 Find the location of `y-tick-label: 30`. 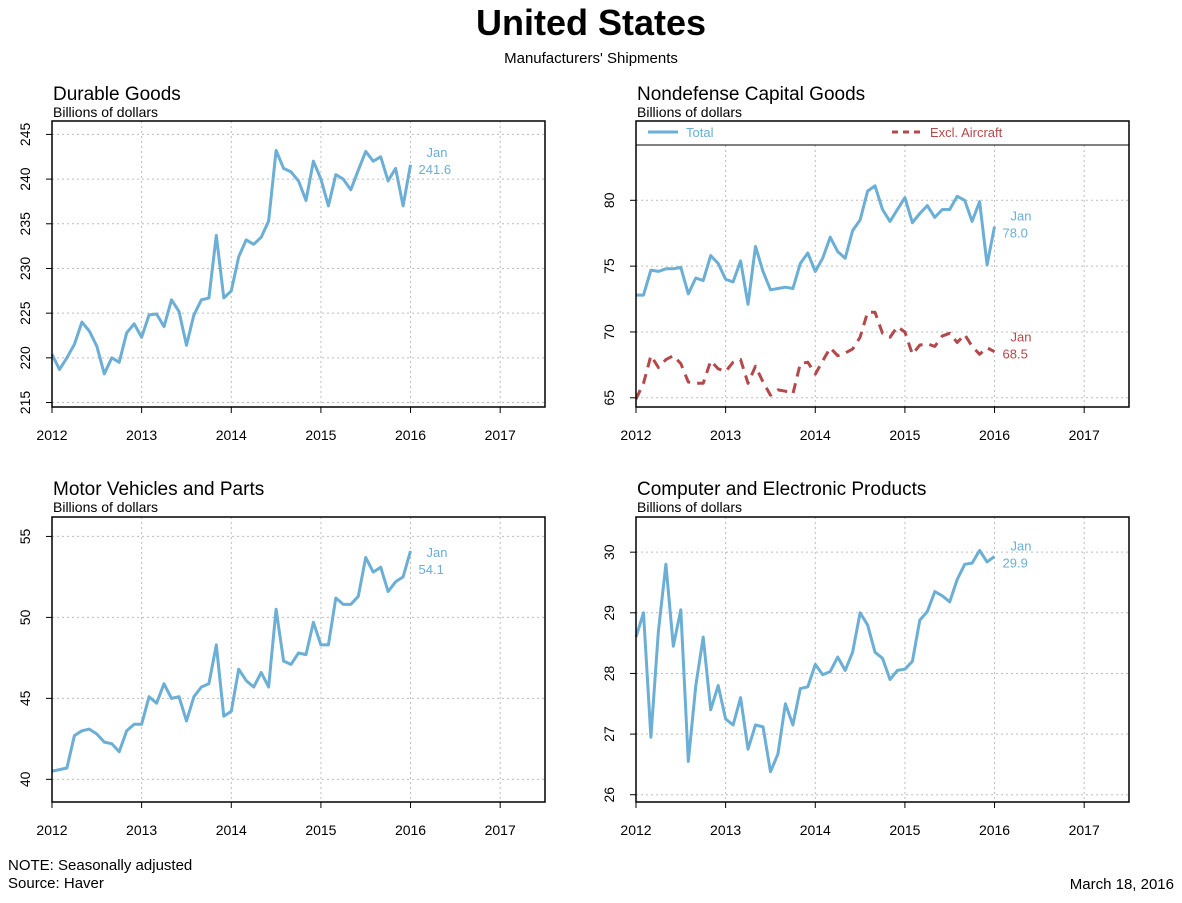

y-tick-label: 30 is located at coordinates (609, 552).